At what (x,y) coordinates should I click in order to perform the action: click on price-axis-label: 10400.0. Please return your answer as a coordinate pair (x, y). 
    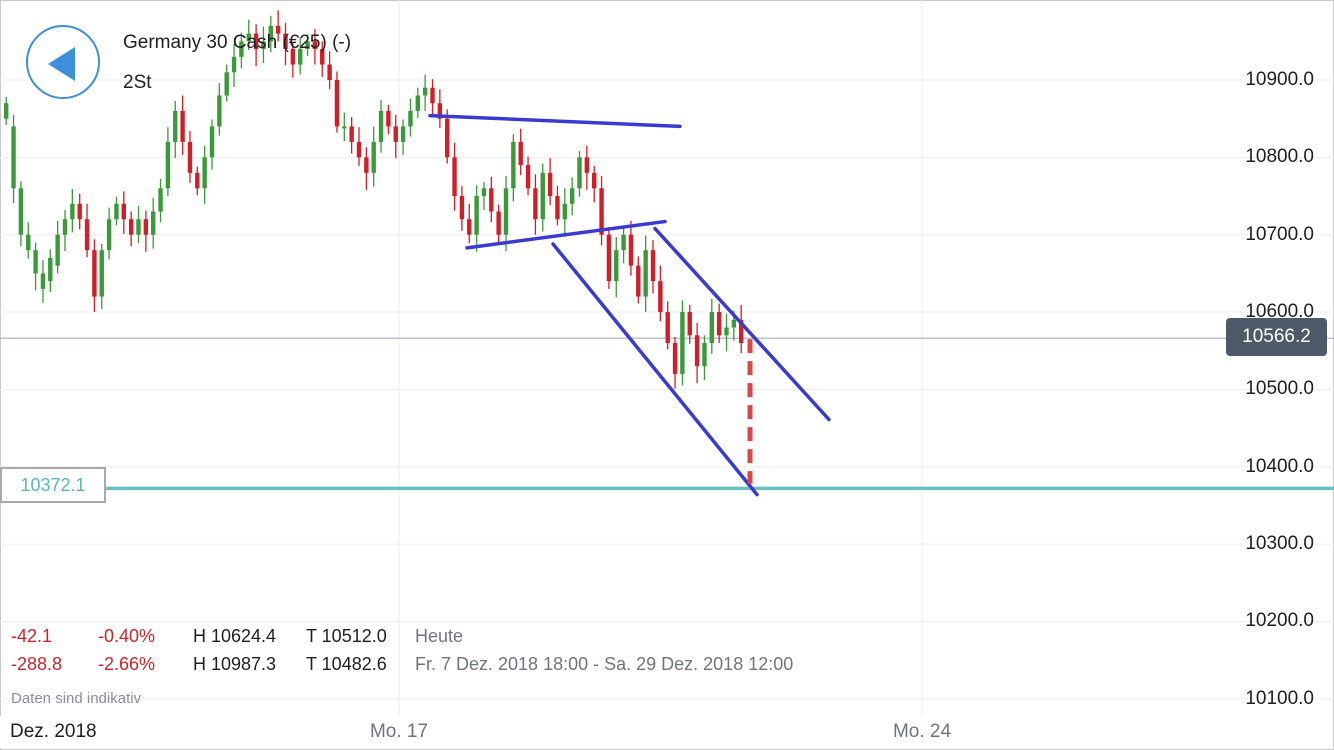
    Looking at the image, I should click on (1279, 466).